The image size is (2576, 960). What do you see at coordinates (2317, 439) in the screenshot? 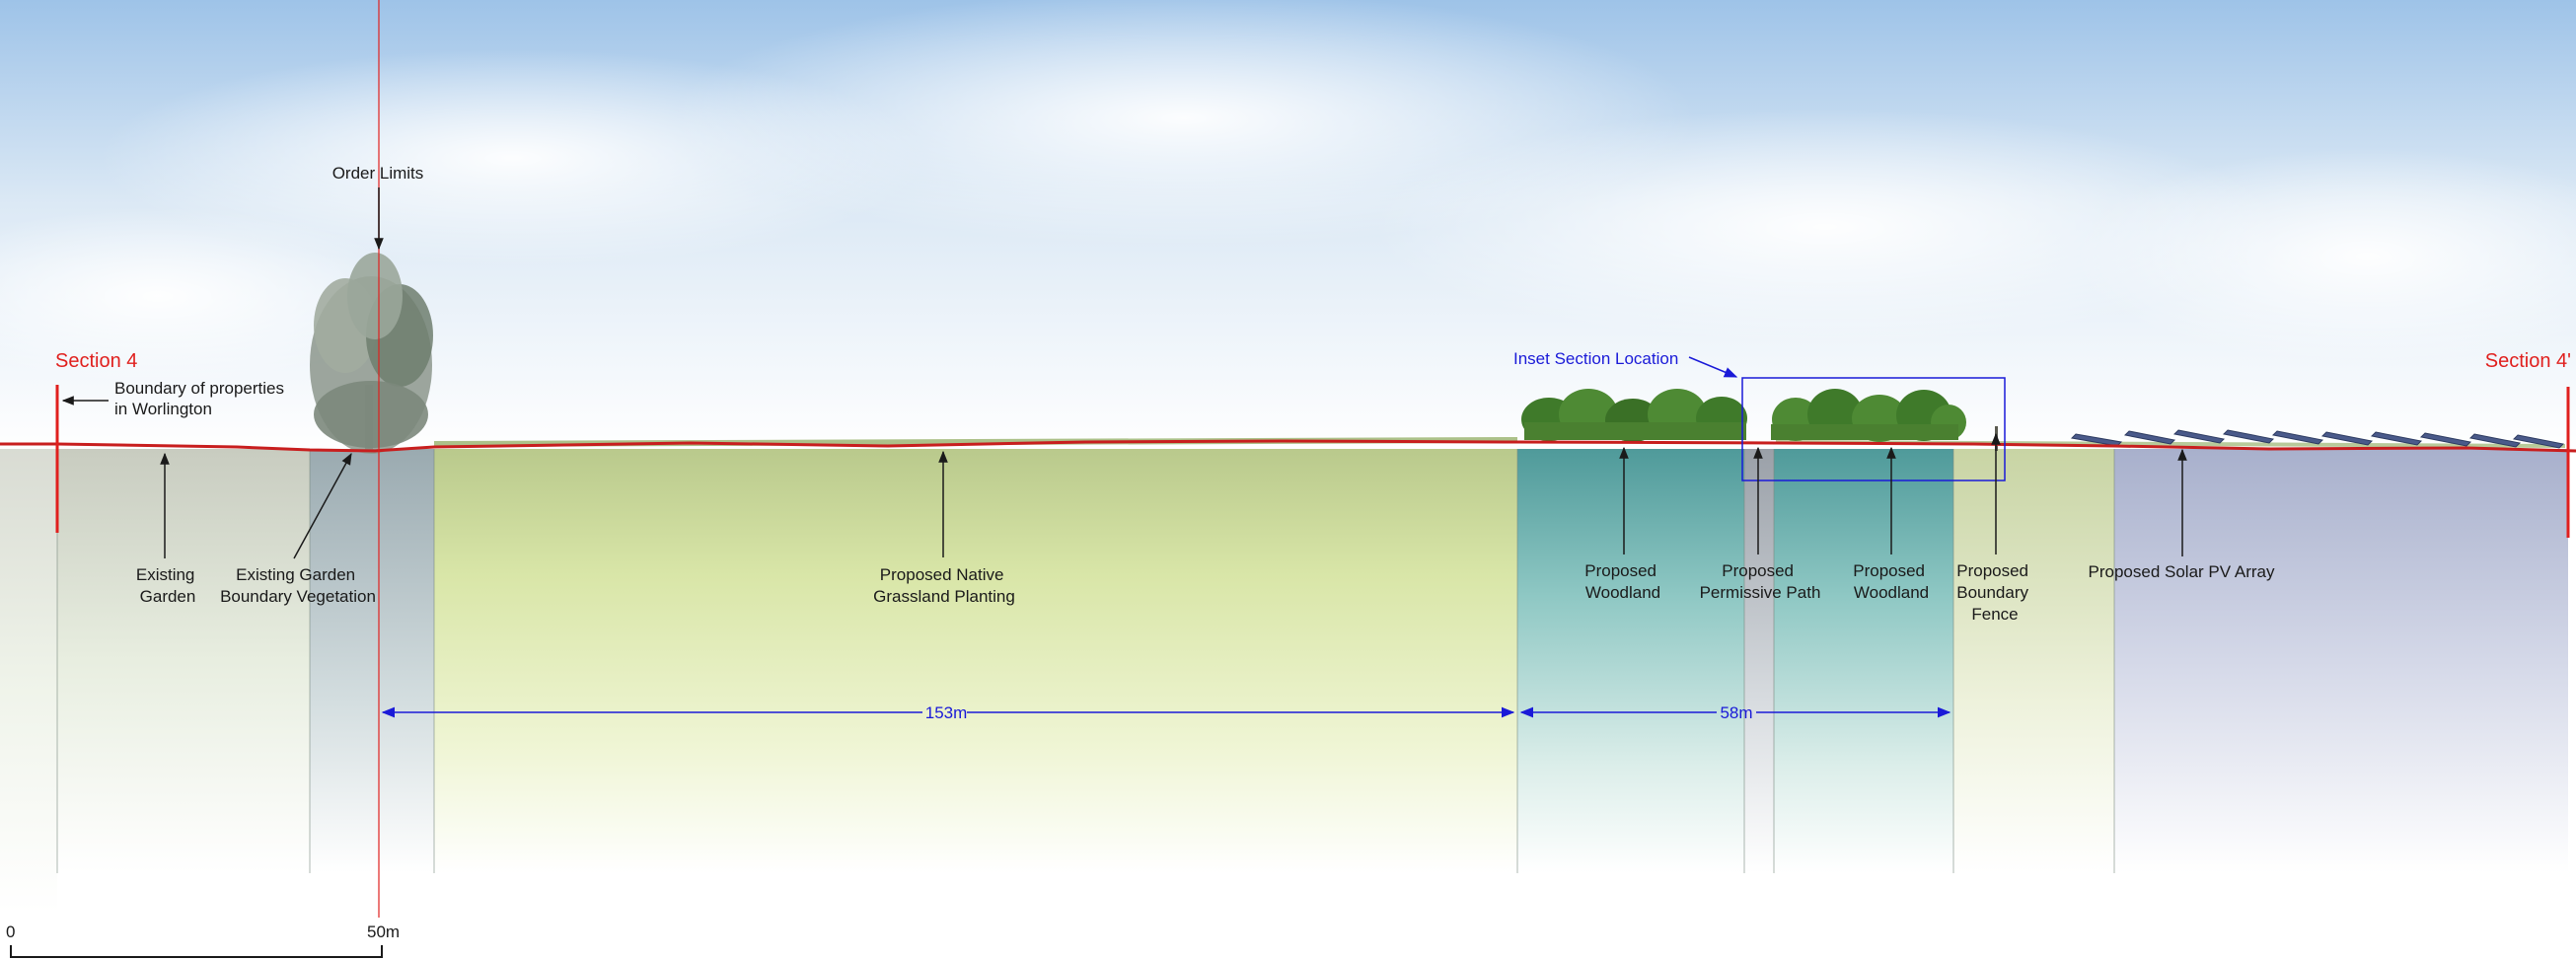
I see `solar-panels-icon` at bounding box center [2317, 439].